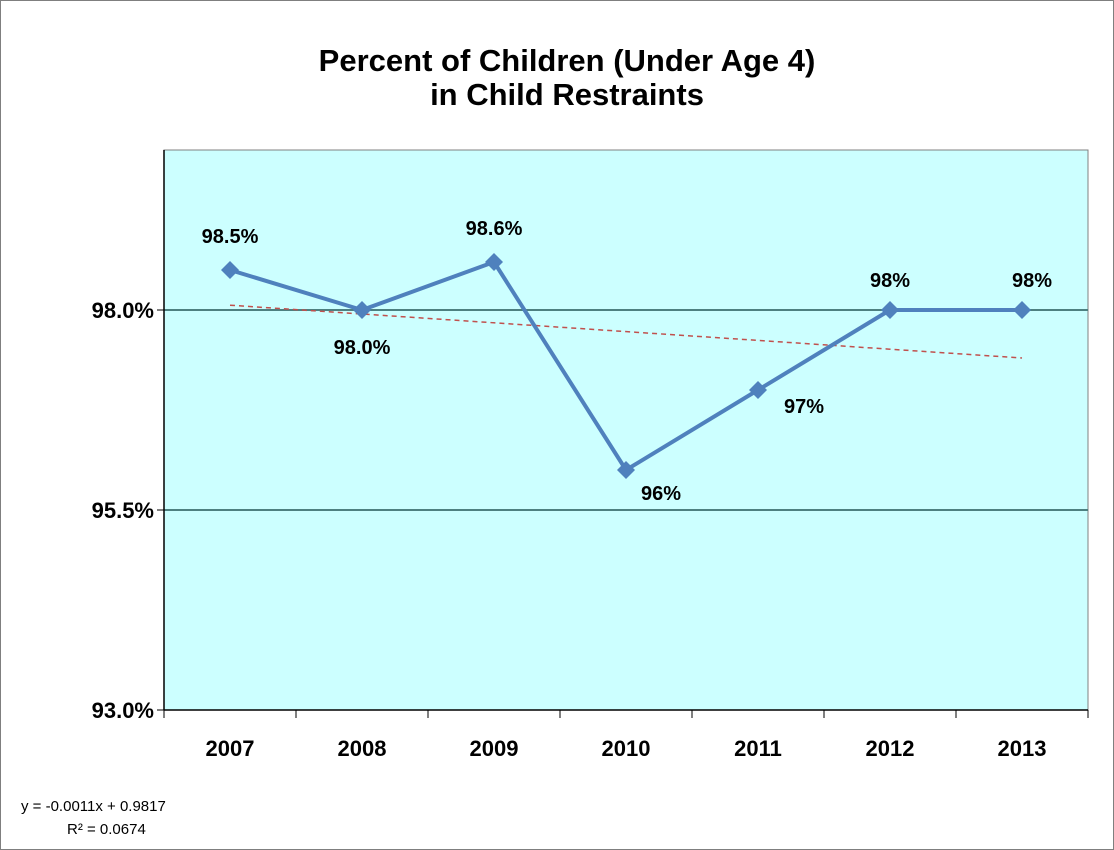 The image size is (1114, 850). Describe the element at coordinates (230, 237) in the screenshot. I see `data-label: 98.5%` at that location.